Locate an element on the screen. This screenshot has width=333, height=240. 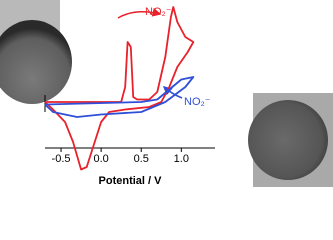
x-tick-label: 0.5 is located at coordinates (141, 159).